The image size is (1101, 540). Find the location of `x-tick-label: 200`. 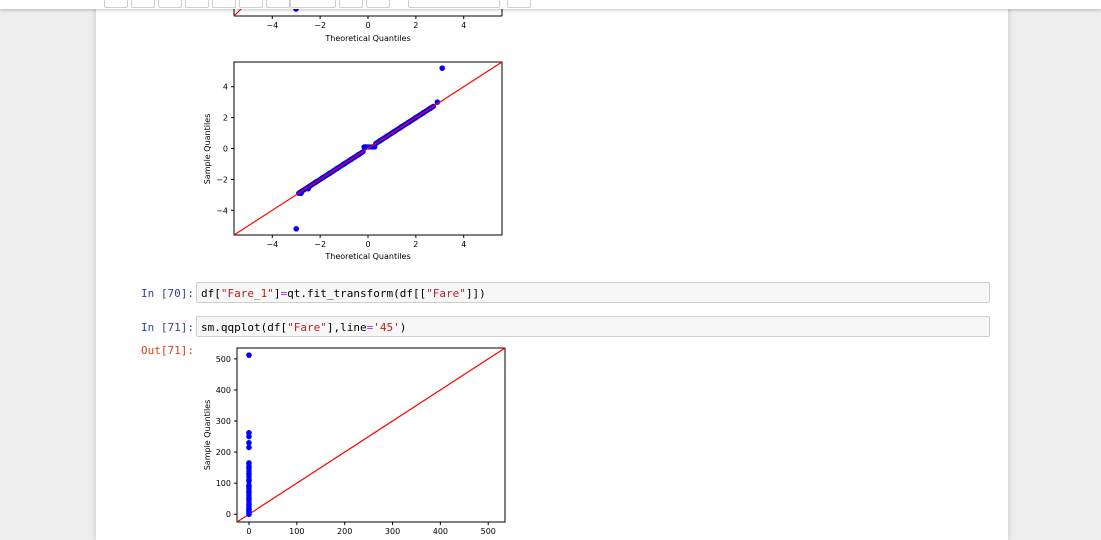

x-tick-label: 200 is located at coordinates (344, 531).